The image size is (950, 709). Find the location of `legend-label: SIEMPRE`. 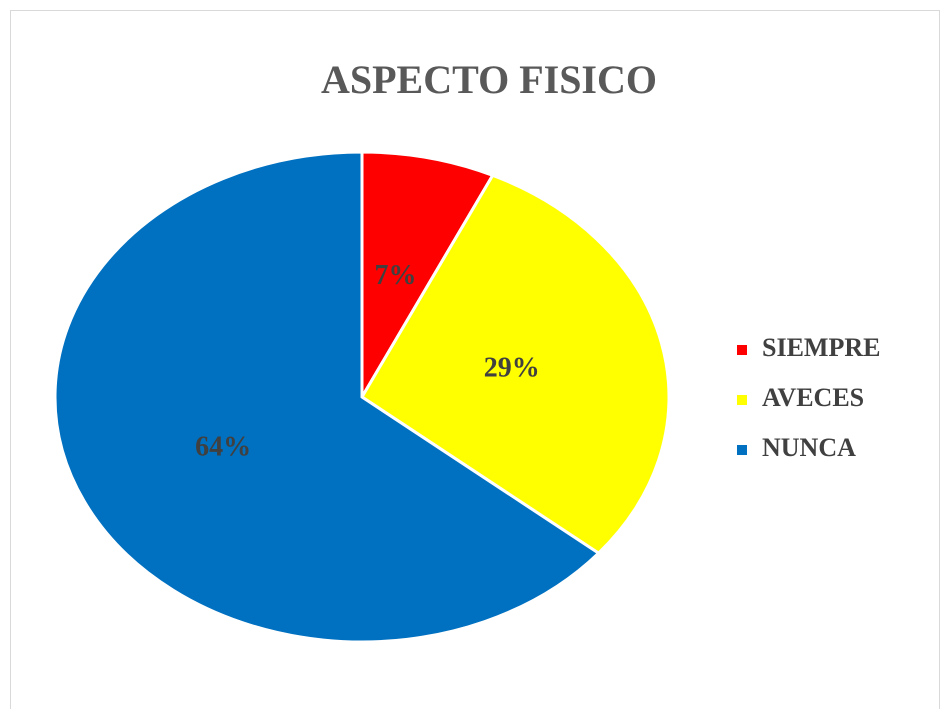

legend-label: SIEMPRE is located at coordinates (821, 347).